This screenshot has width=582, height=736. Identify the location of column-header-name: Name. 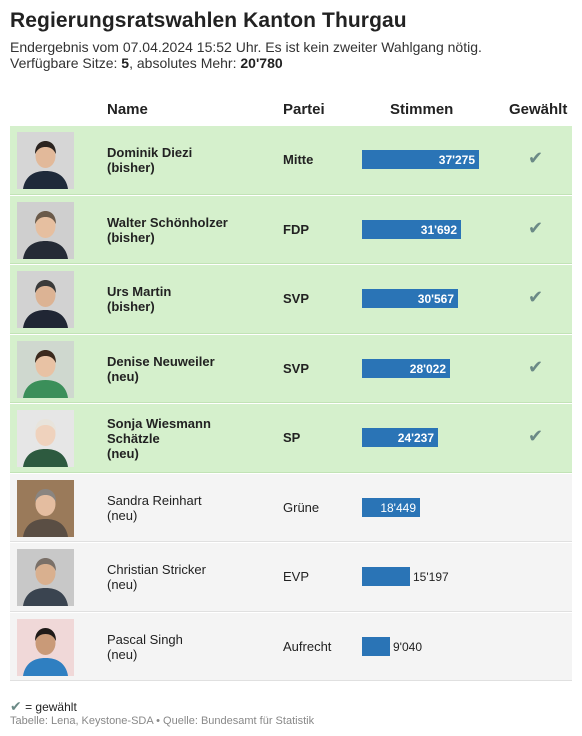
(127, 109).